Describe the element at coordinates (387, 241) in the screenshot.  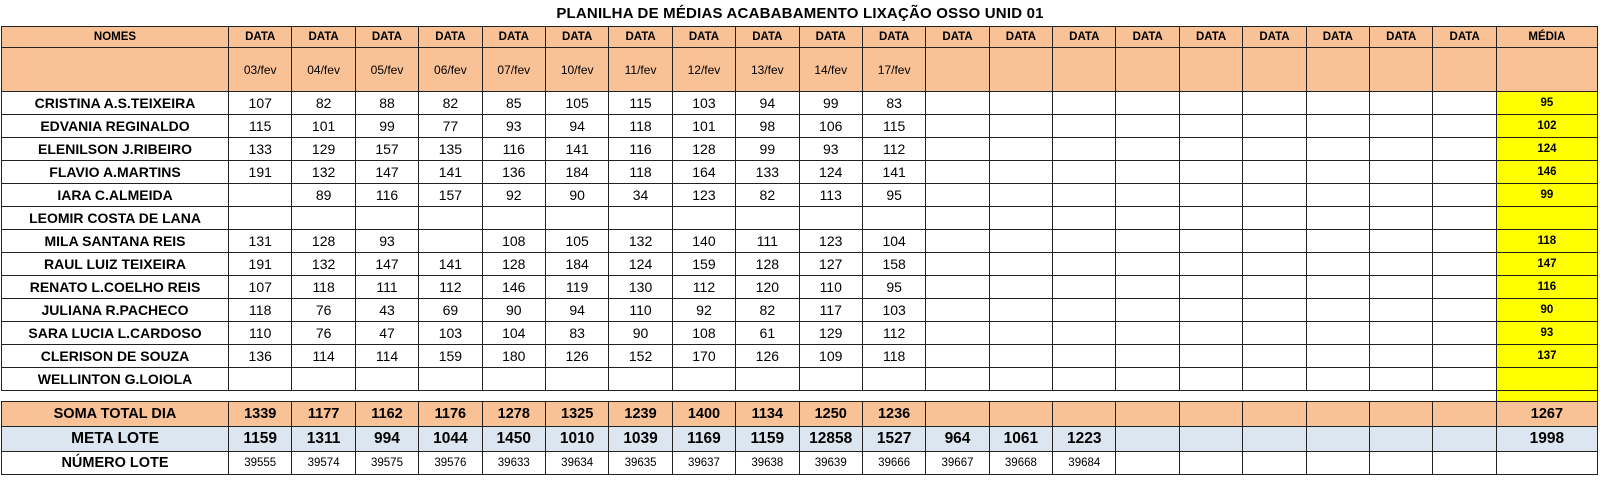
I see `value-cell: 93` at that location.